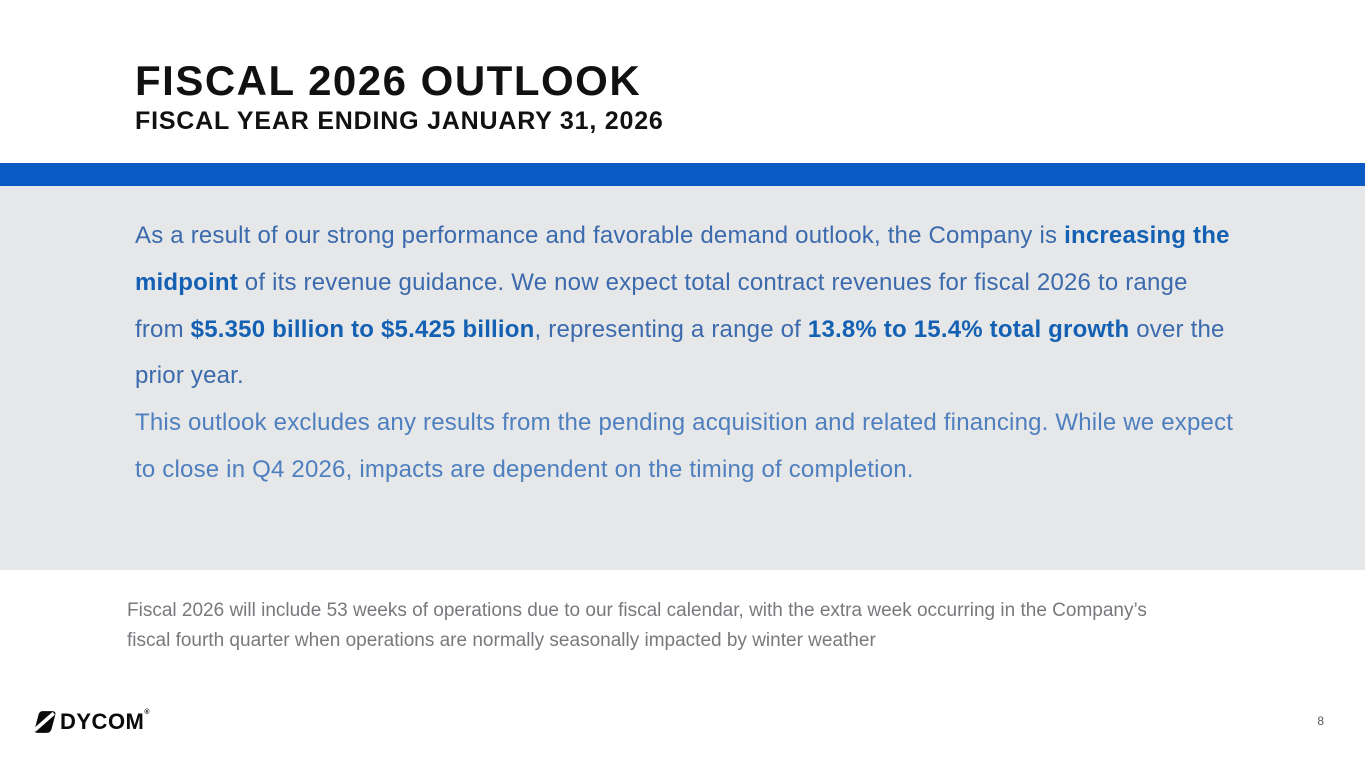 The width and height of the screenshot is (1365, 766). I want to click on company-logo: DYCOM®, so click(92, 721).